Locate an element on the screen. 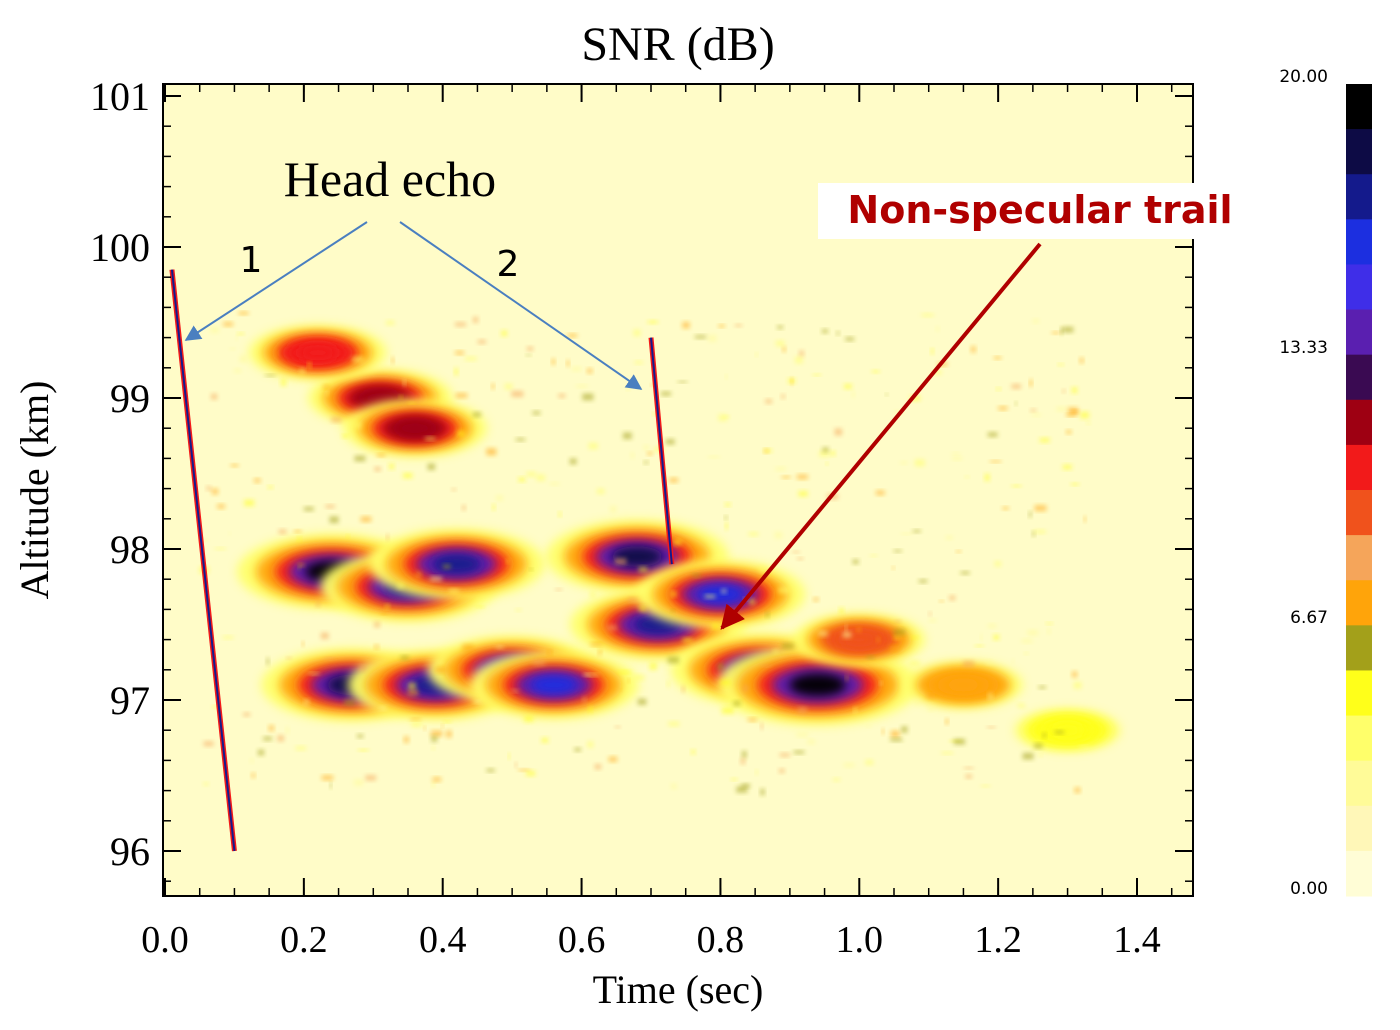  head-echo-1-trace is located at coordinates (203, 560).